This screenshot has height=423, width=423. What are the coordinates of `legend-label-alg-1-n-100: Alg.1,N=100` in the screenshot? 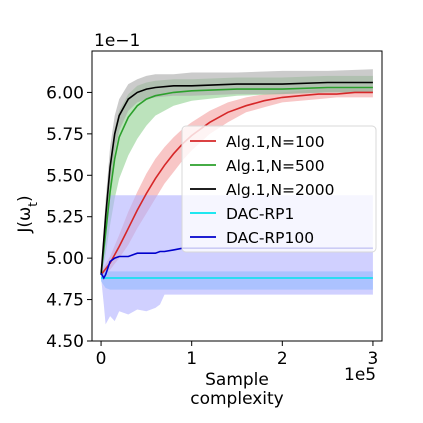 It's located at (275, 142).